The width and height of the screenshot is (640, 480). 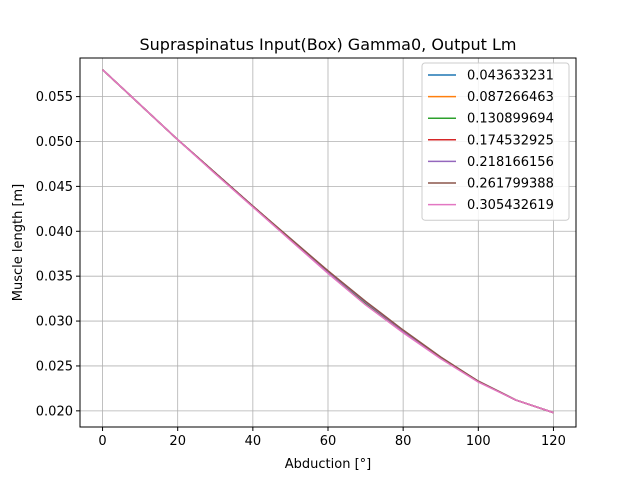 I want to click on legend-label: 0.130899694, so click(x=510, y=119).